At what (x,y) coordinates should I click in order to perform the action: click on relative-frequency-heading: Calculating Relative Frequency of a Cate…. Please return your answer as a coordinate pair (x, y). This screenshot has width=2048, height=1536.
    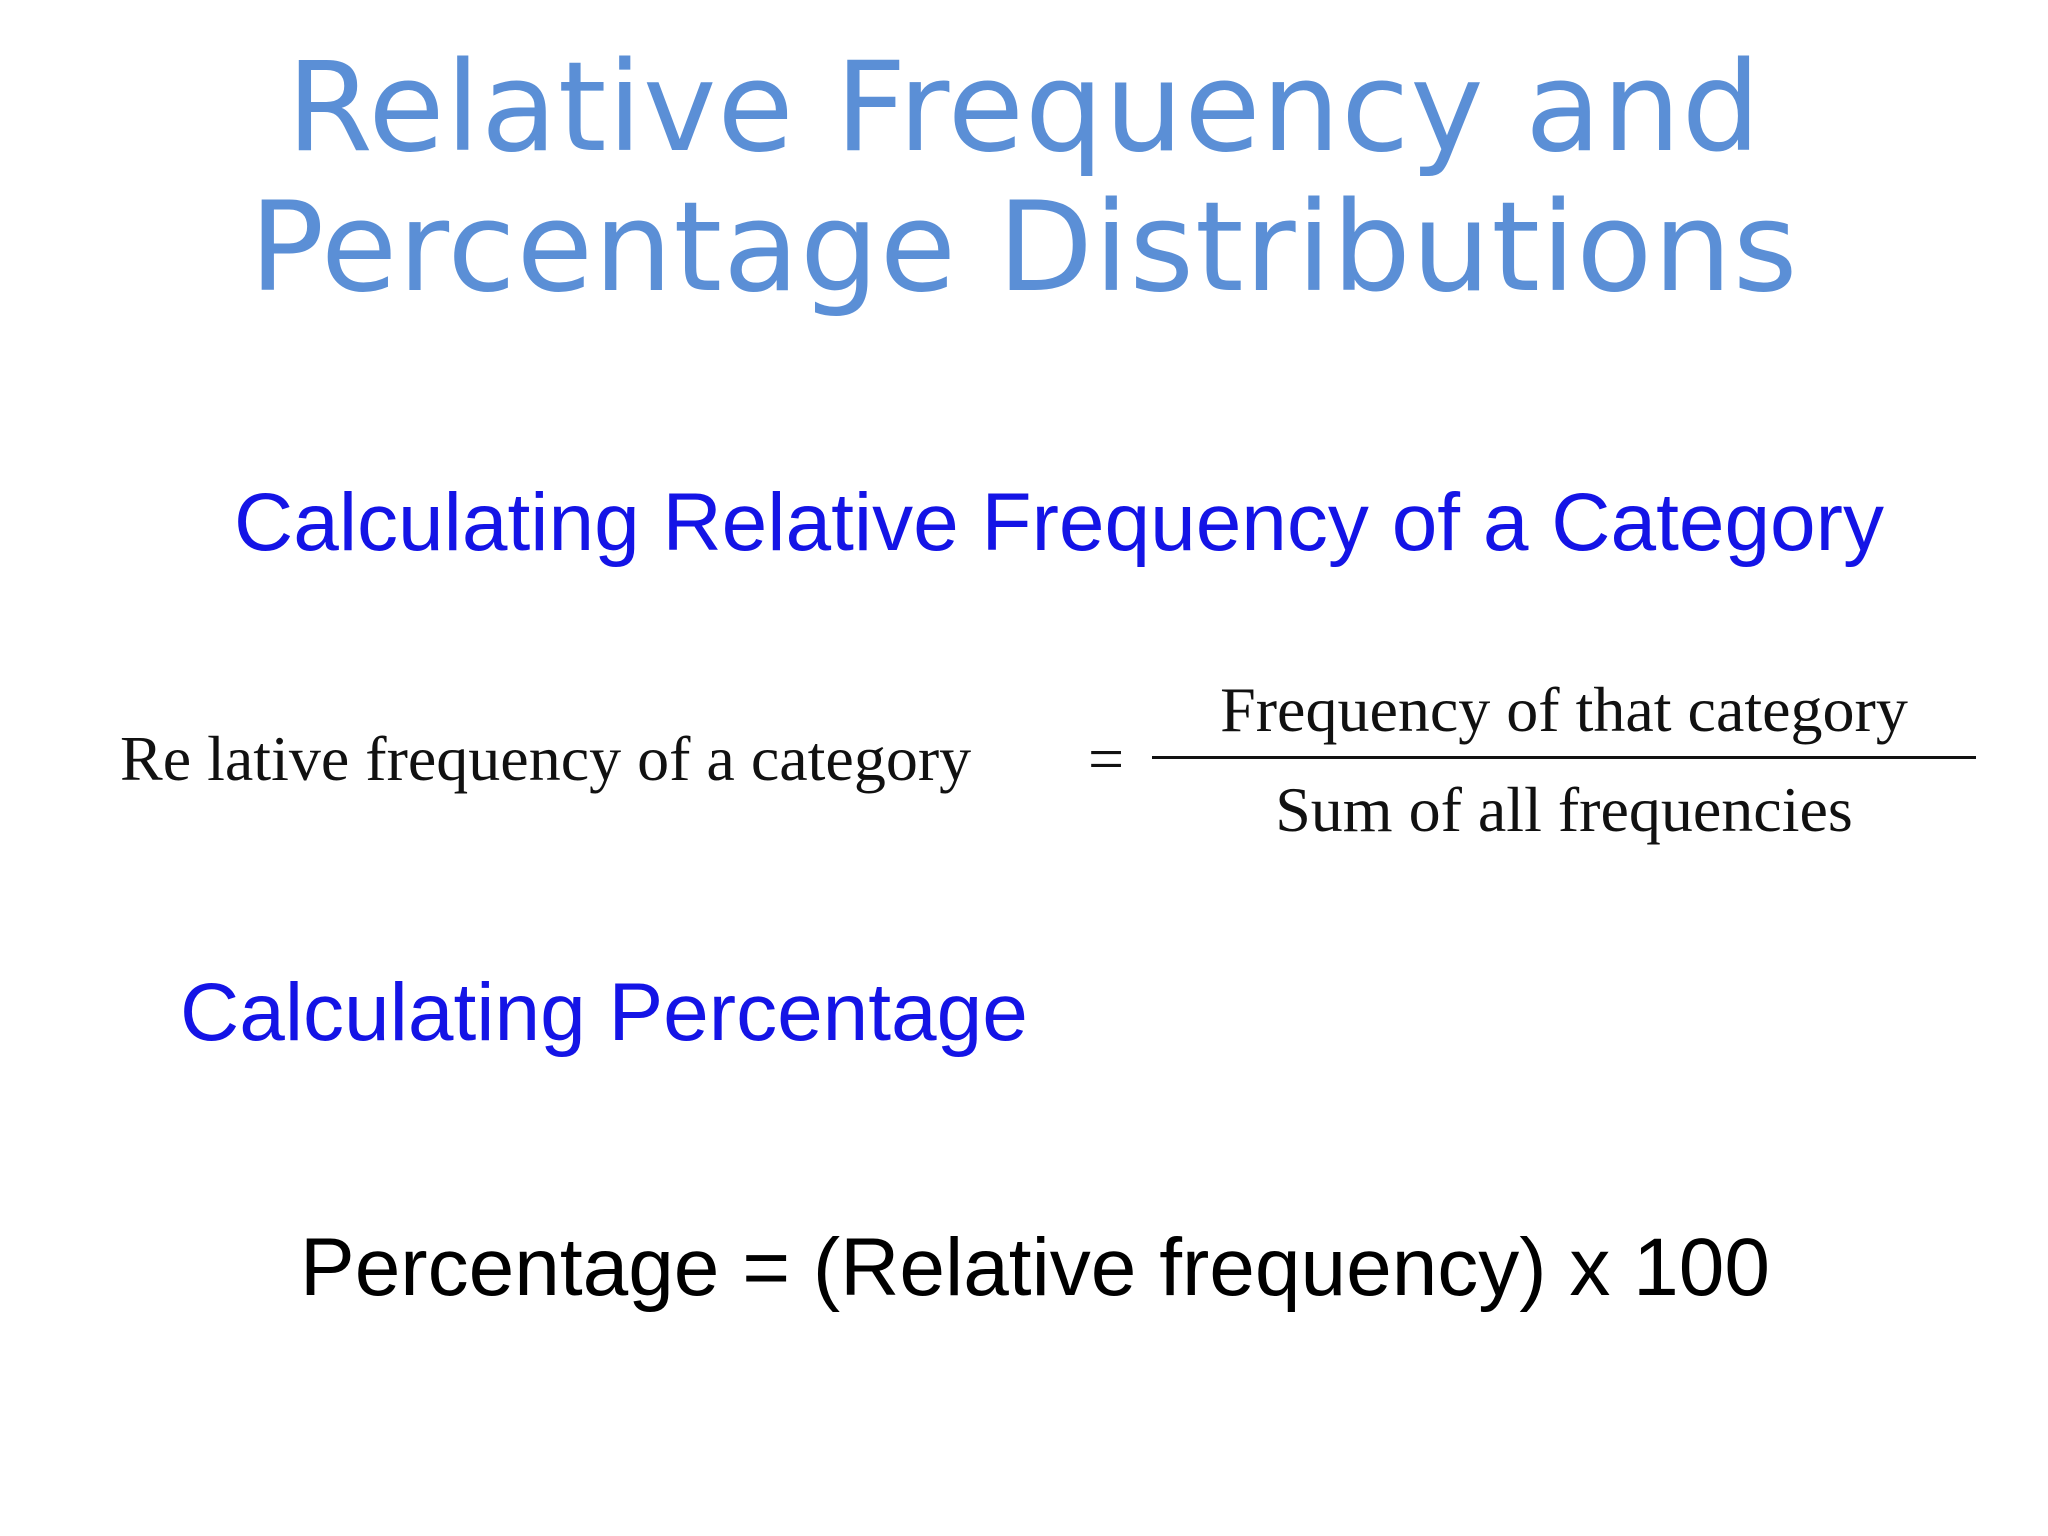
    Looking at the image, I should click on (1059, 522).